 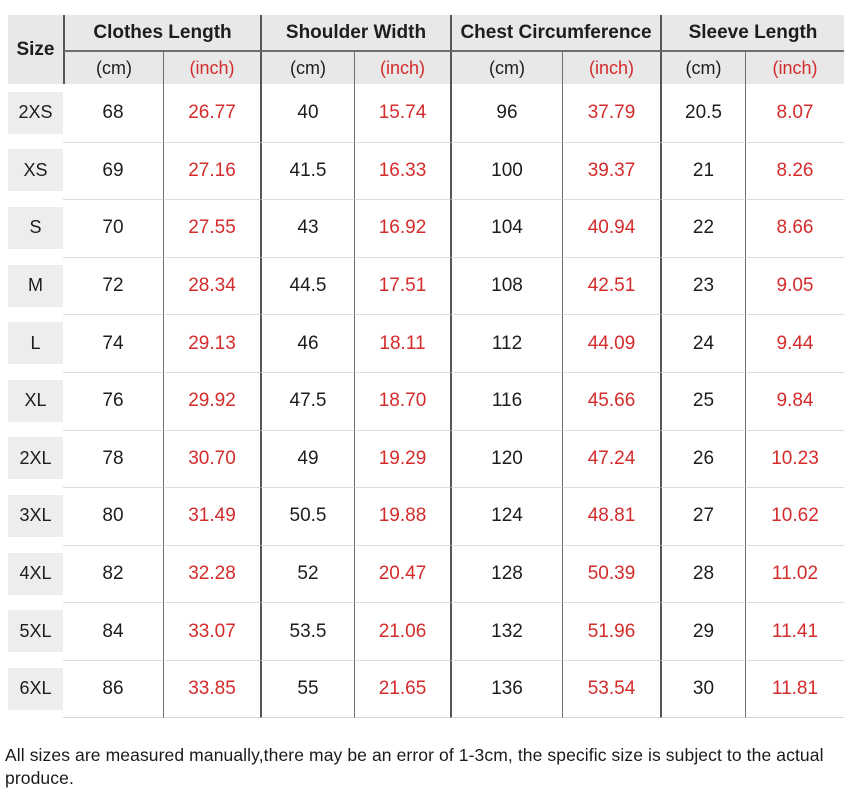 I want to click on value-cell-cm: 46, so click(x=307, y=343).